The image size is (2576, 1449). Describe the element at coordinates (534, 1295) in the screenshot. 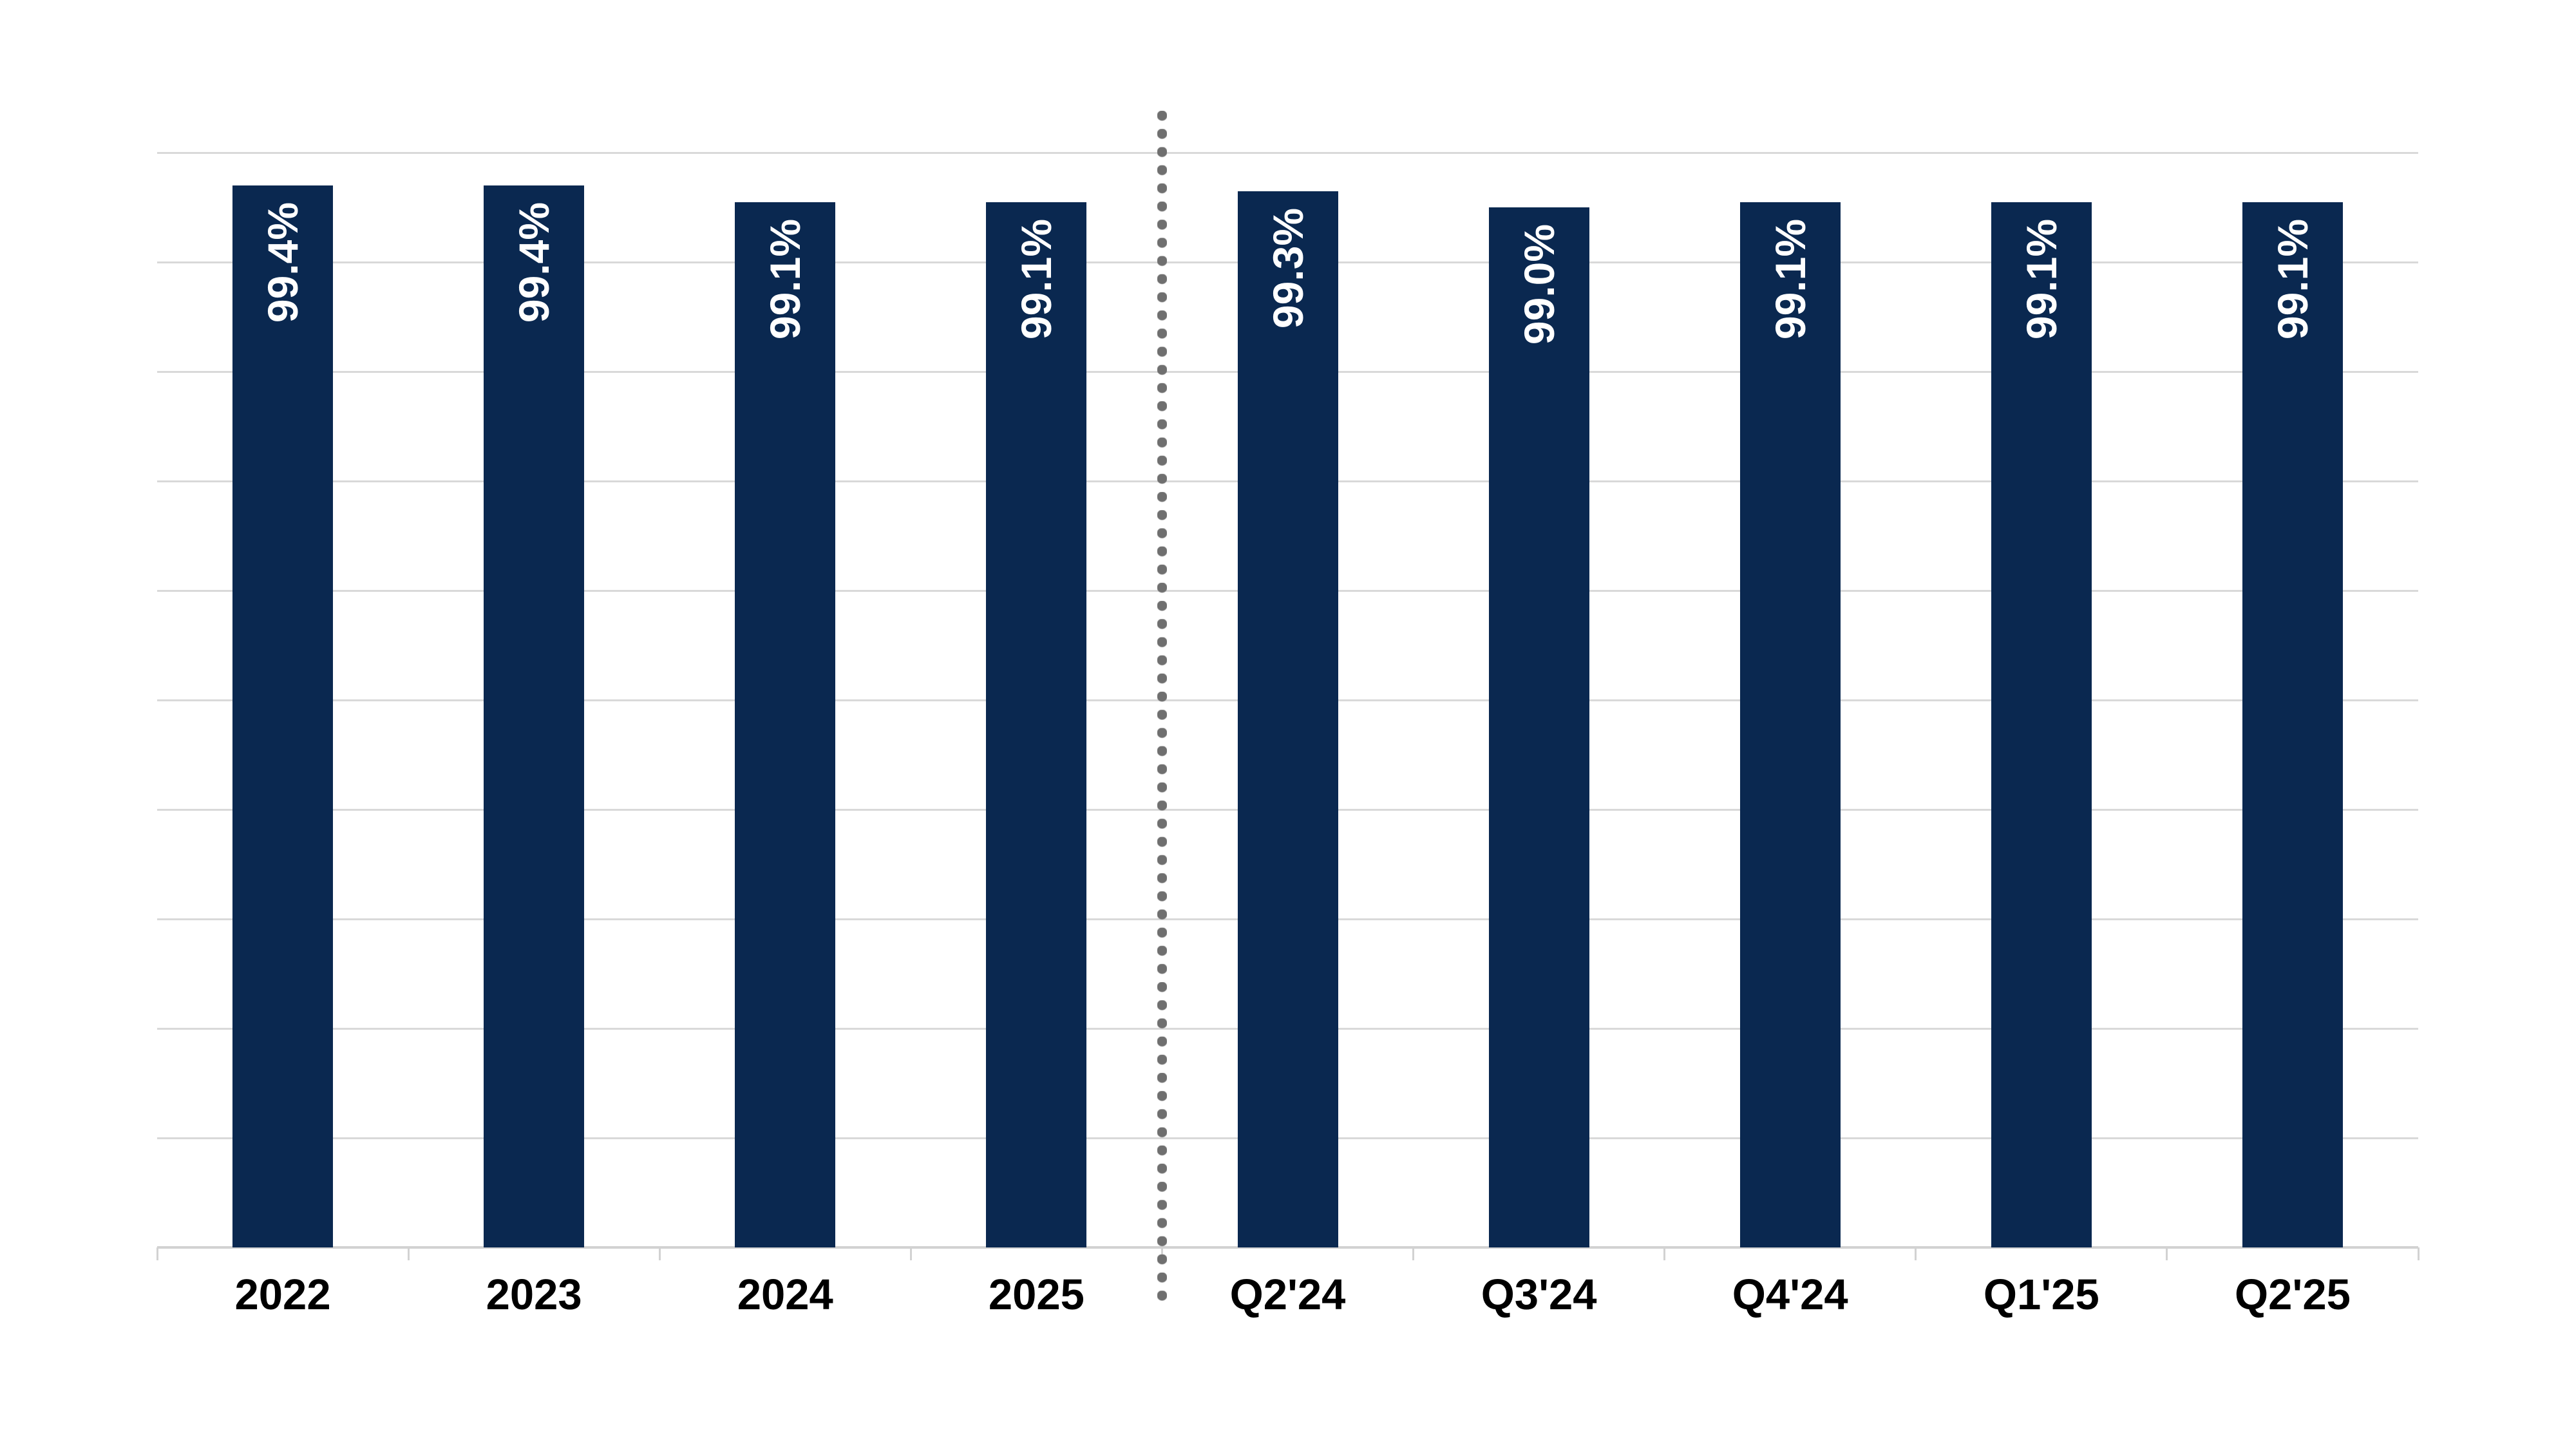

I see `x-axis-label: 2023` at that location.